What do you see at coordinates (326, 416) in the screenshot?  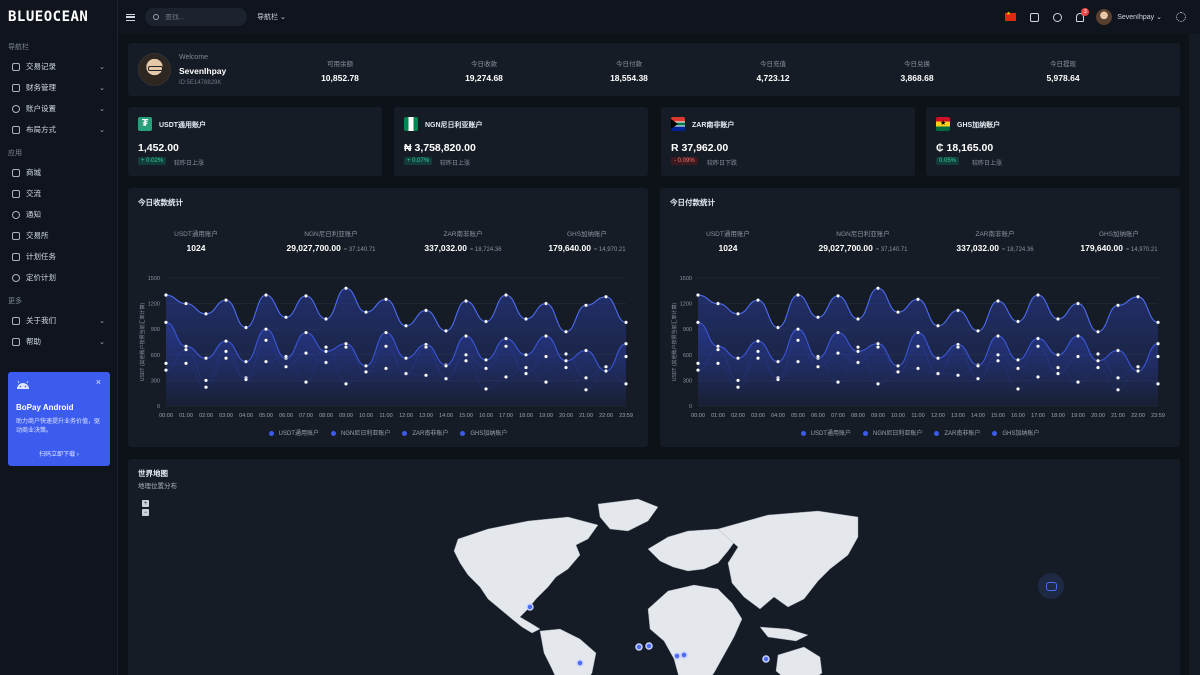 I see `x-tick-label: 08:00` at bounding box center [326, 416].